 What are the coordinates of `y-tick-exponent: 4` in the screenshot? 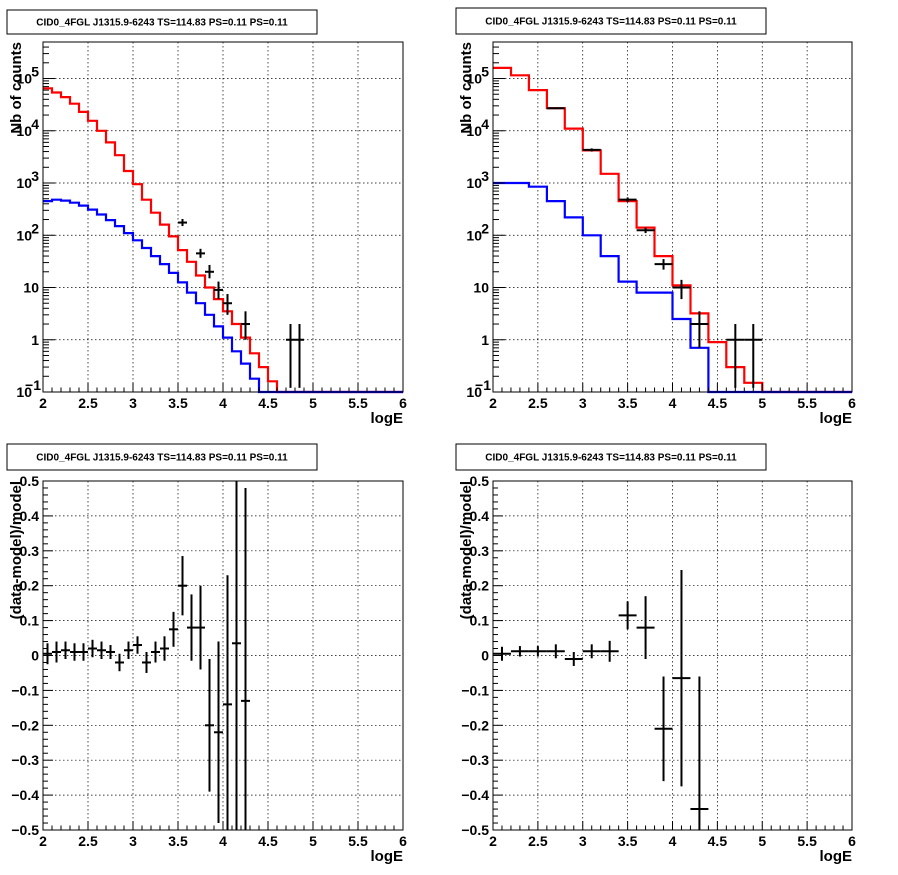 It's located at (485, 124).